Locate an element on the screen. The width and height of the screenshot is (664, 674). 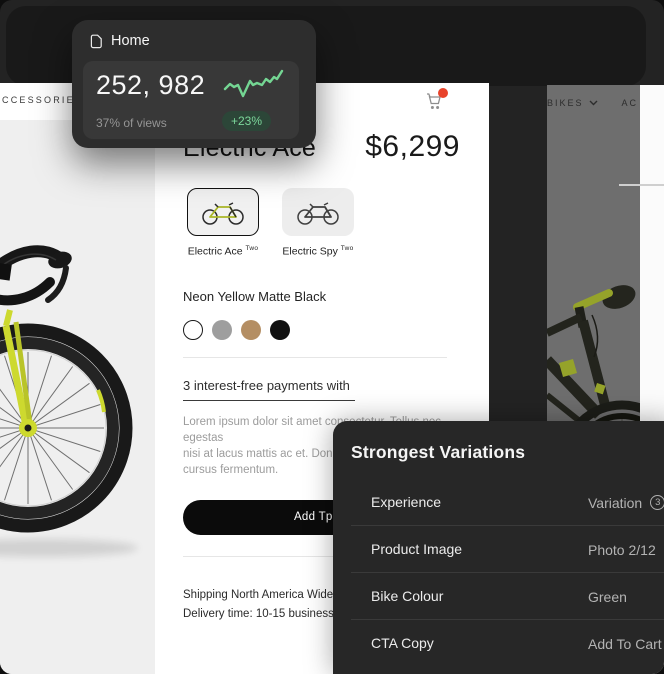
card-header: Home is located at coordinates (120, 41).